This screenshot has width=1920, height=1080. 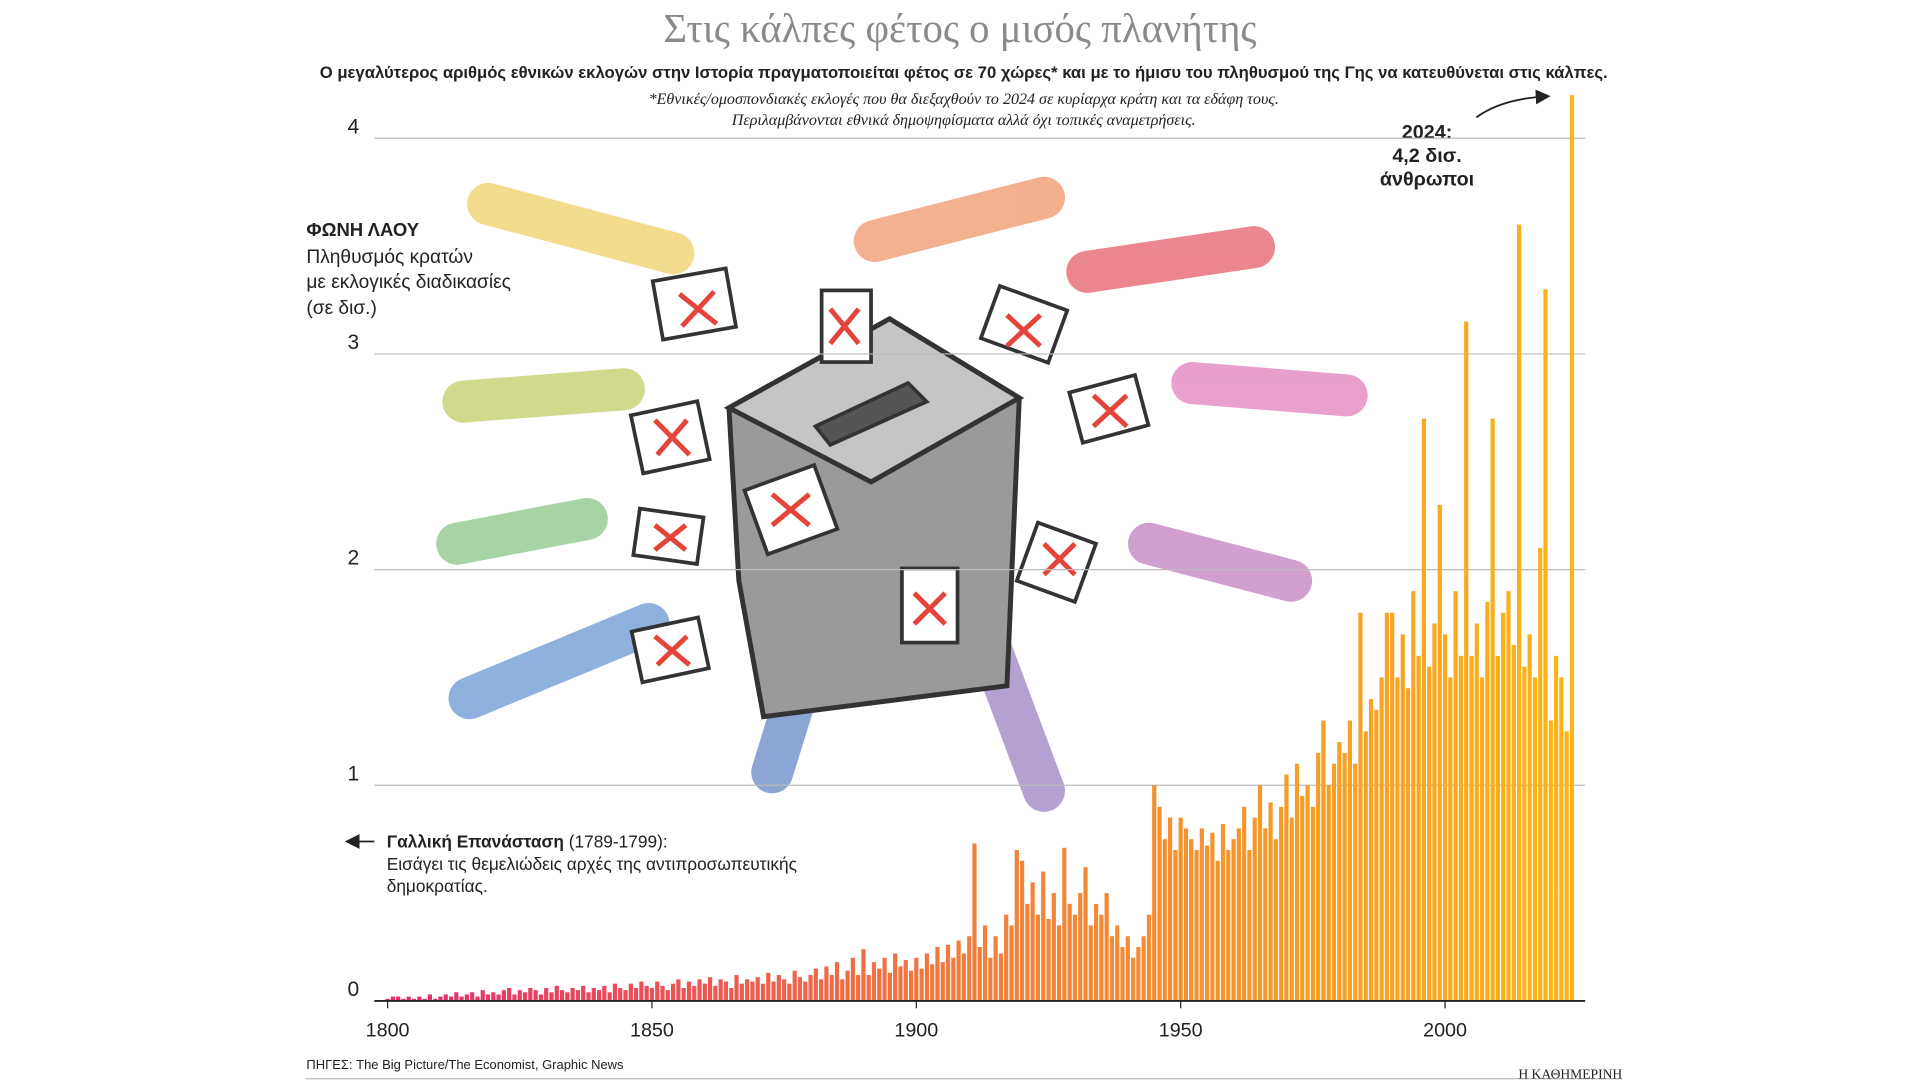 What do you see at coordinates (1426, 156) in the screenshot?
I see `annotation: 4,2 δισ.` at bounding box center [1426, 156].